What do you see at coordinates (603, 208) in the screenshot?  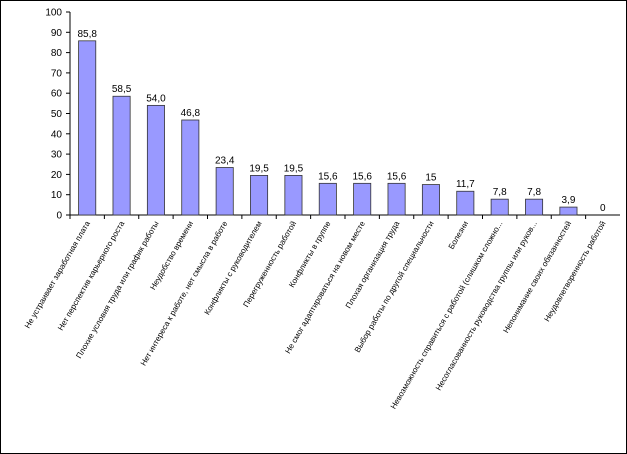 I see `value-label: 0` at bounding box center [603, 208].